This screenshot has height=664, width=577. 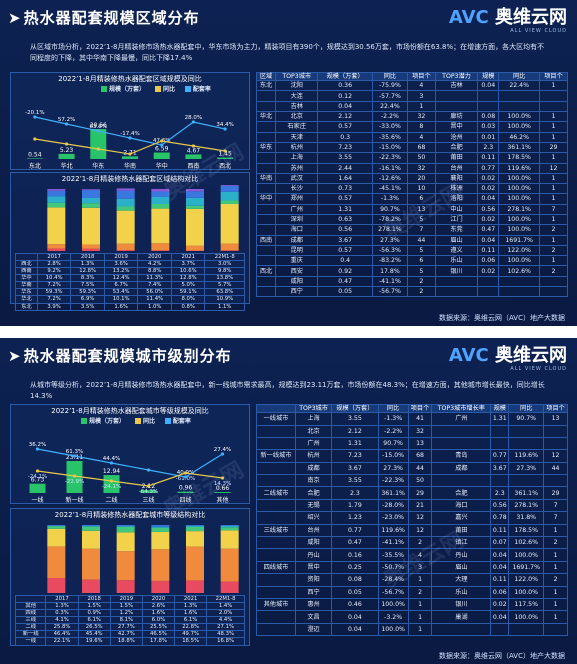 I want to click on table-cell: 西宁, so click(x=313, y=592).